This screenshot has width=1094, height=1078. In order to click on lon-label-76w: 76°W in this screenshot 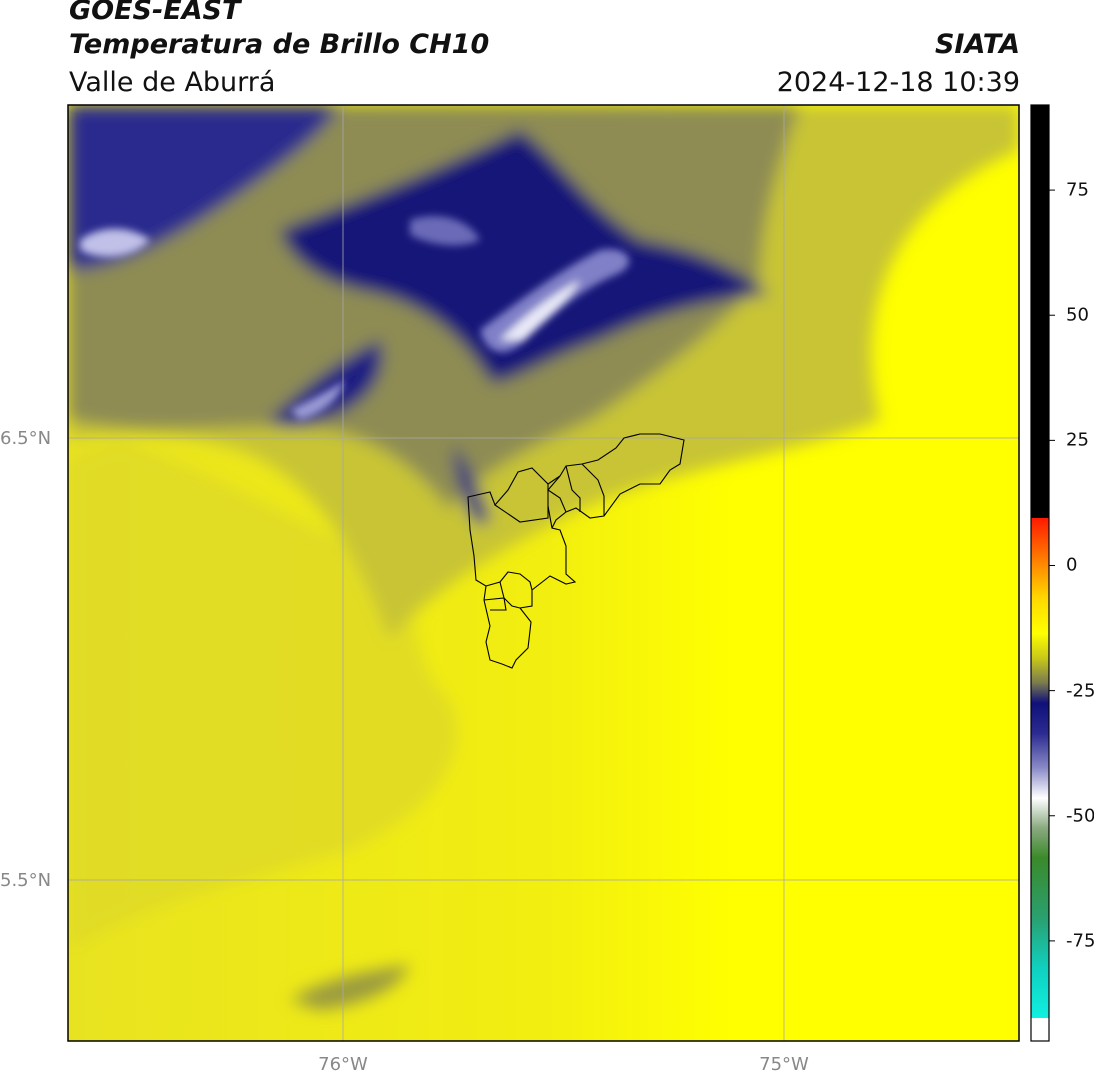, I will do `click(343, 1064)`.